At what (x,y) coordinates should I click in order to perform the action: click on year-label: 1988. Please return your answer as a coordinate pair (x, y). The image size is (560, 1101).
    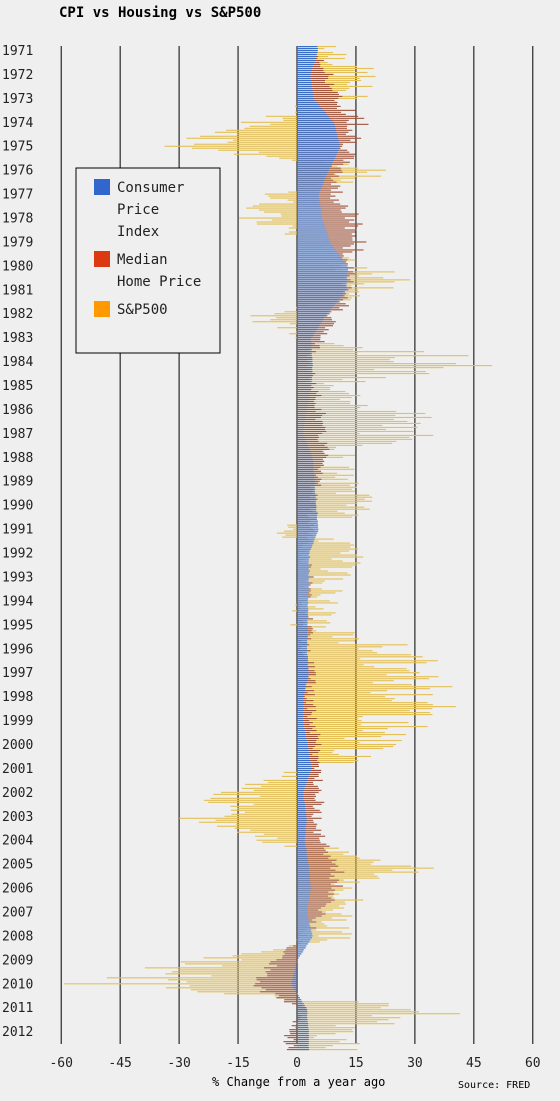
    Looking at the image, I should click on (17, 458).